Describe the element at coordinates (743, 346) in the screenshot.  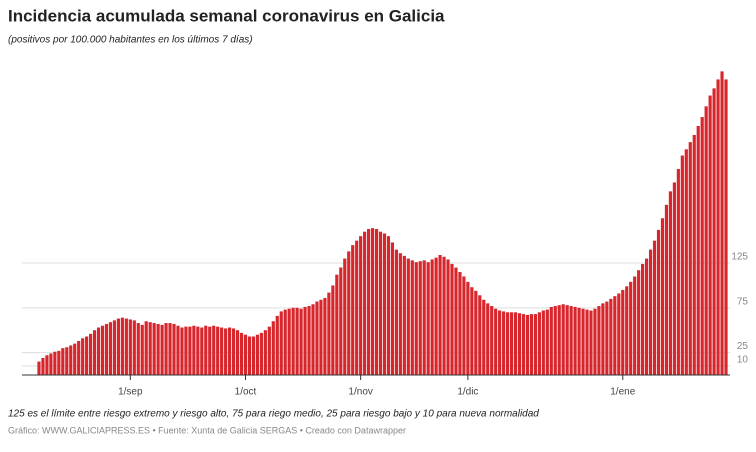
I see `y-tick-label: 25` at that location.